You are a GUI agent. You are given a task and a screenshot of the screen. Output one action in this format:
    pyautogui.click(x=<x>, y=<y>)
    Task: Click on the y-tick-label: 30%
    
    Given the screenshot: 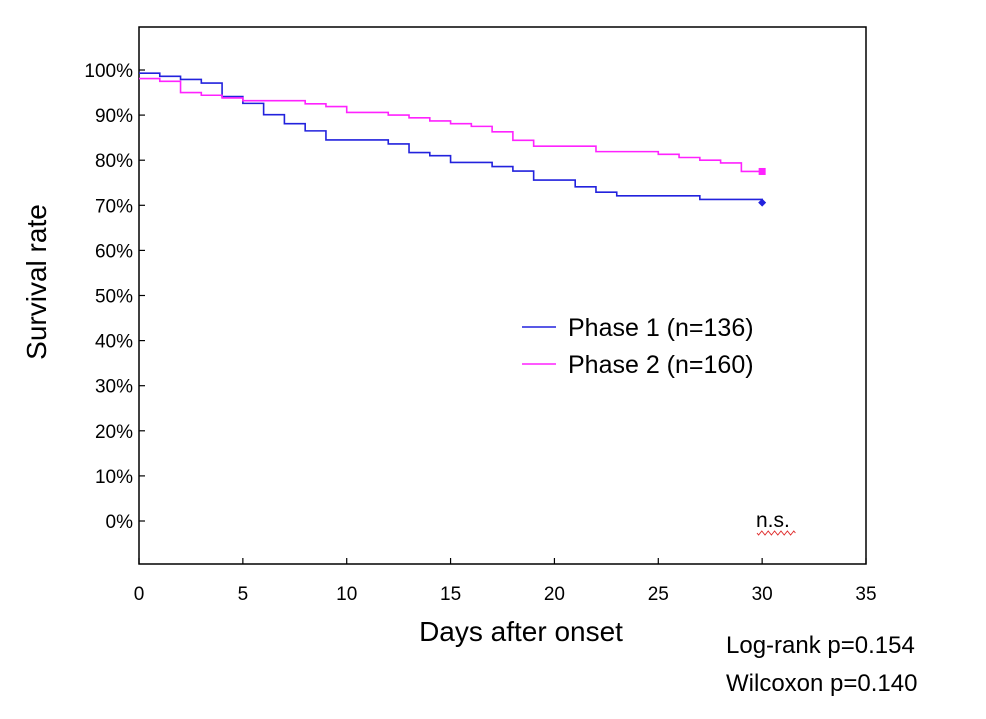 What is the action you would take?
    pyautogui.click(x=114, y=387)
    